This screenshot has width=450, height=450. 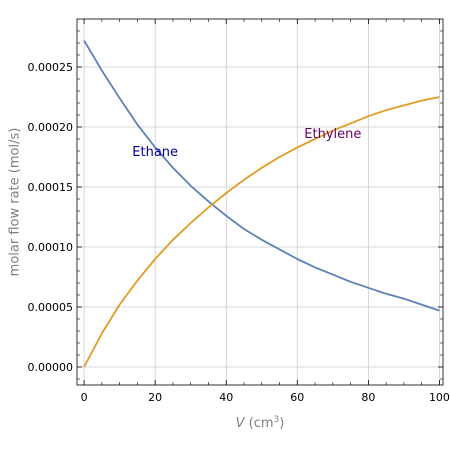 I want to click on annotations: Ethane Ethylene, so click(x=246, y=143).